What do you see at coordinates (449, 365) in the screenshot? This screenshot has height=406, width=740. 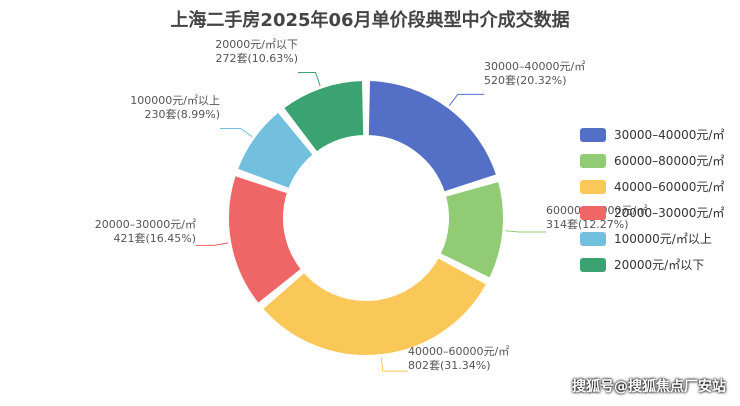 I see `slice-label-count: 802套(31.34%)` at bounding box center [449, 365].